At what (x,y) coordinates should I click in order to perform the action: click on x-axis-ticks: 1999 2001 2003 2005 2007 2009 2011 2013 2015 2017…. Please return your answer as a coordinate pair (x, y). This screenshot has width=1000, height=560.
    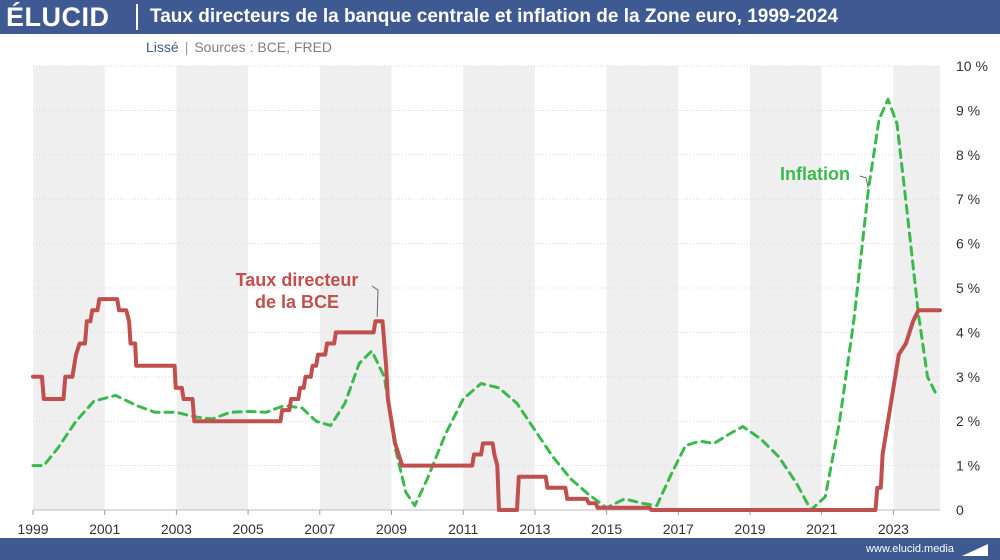
    Looking at the image, I should click on (463, 523).